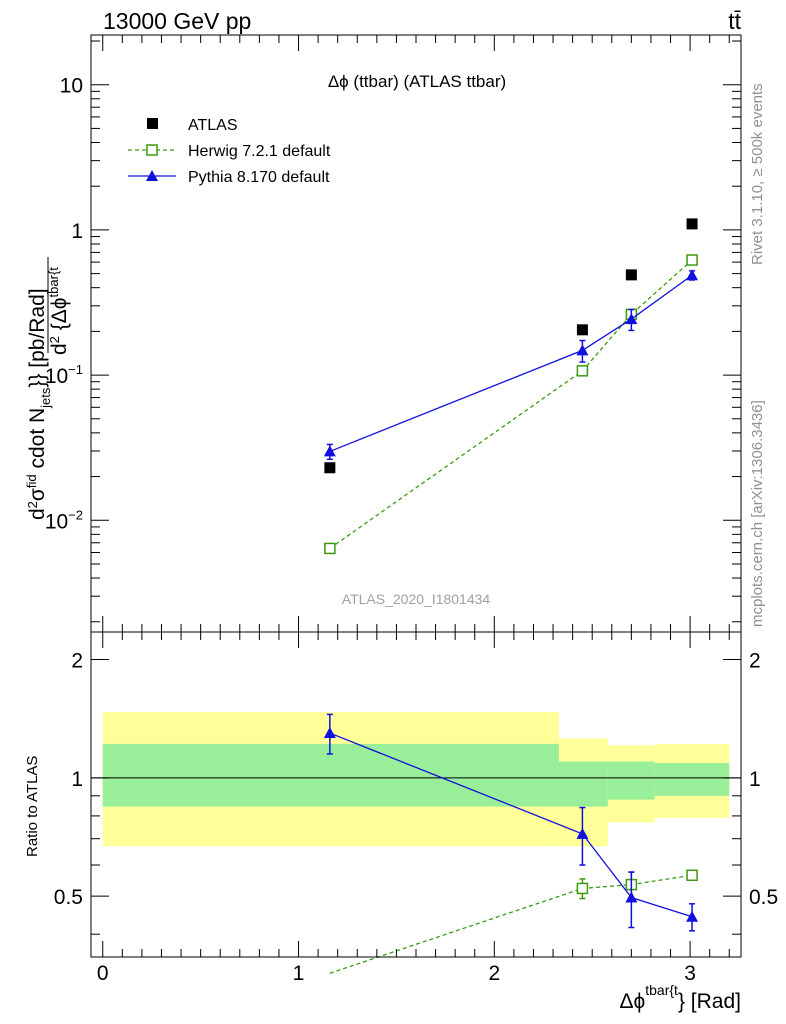  What do you see at coordinates (59, 349) in the screenshot?
I see `ylabel-den-d: d` at bounding box center [59, 349].